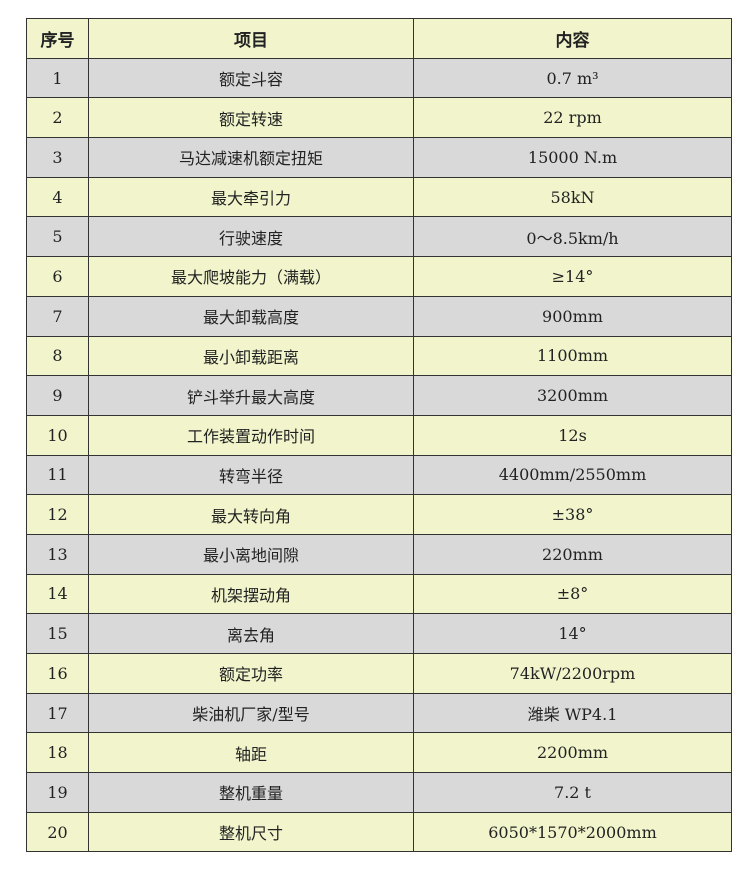  I want to click on row-index: 18, so click(57, 753).